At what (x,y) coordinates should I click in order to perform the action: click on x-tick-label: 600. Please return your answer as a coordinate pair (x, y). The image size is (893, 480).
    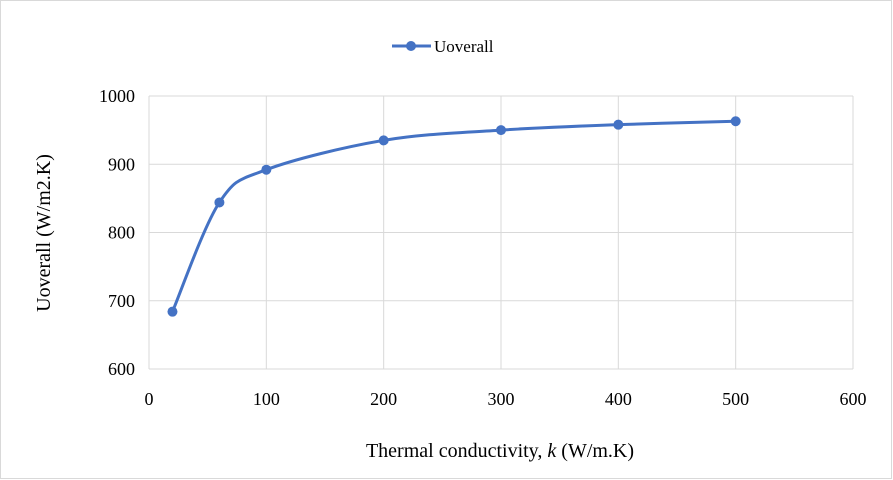
    Looking at the image, I should click on (853, 399).